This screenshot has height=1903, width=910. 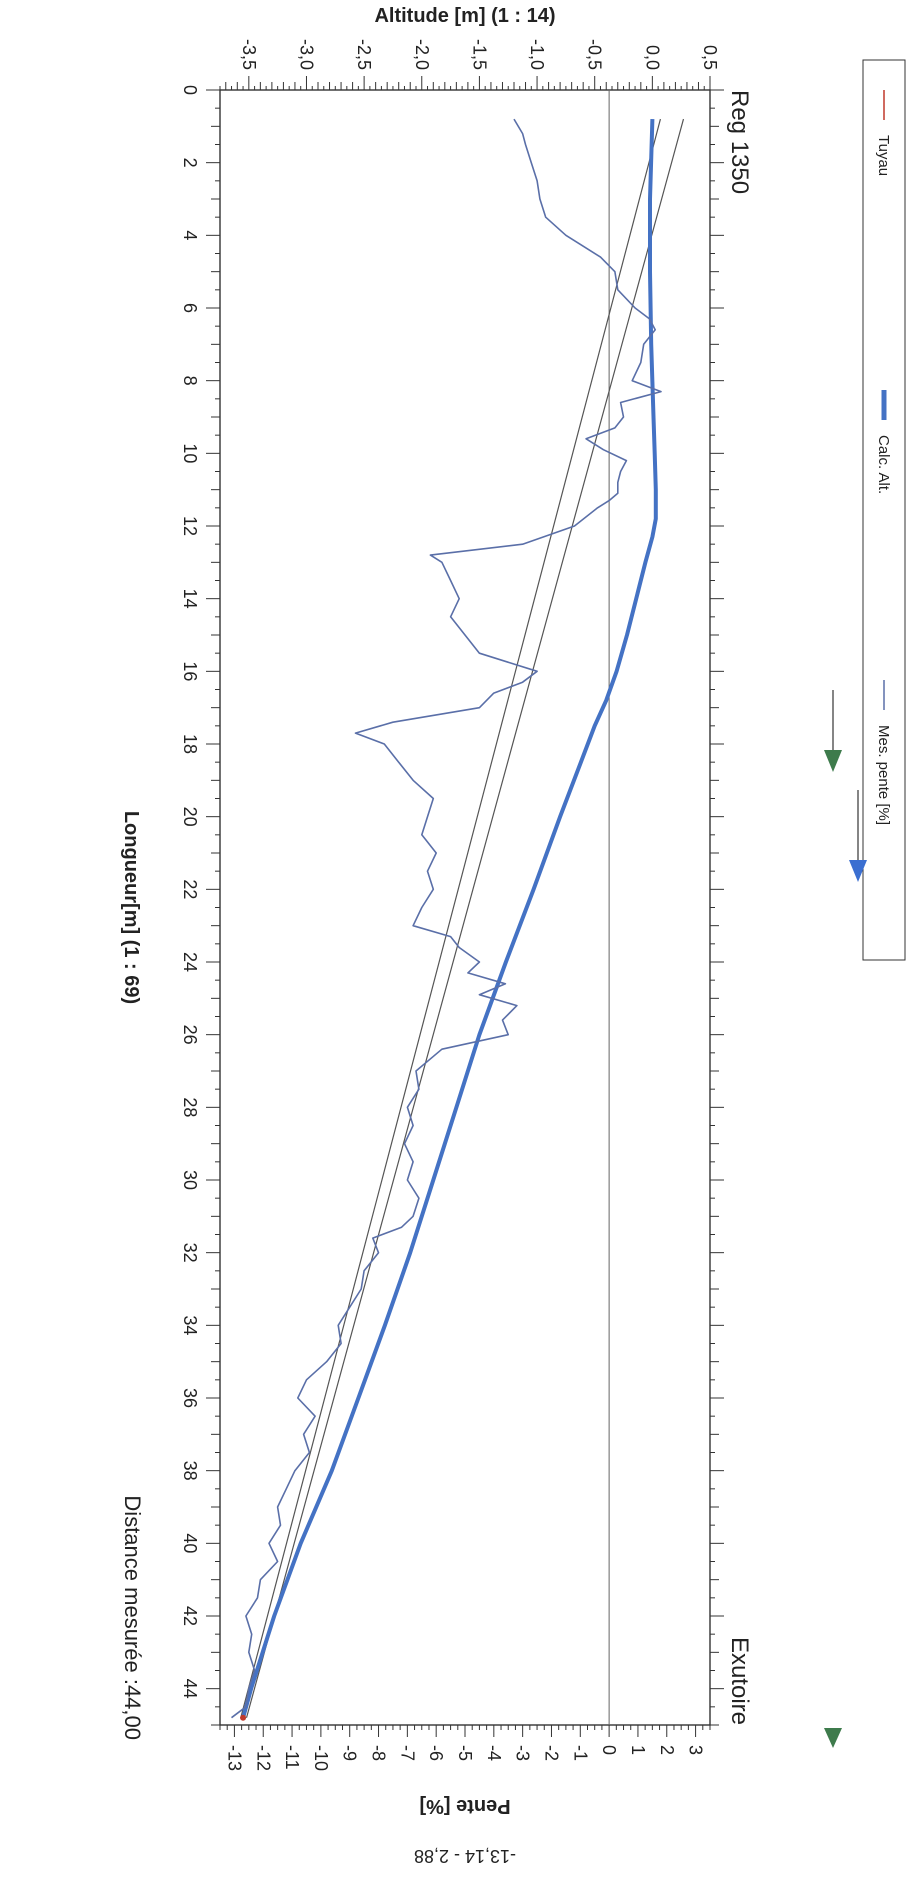 I want to click on x-tick-label: 36, so click(x=190, y=1398).